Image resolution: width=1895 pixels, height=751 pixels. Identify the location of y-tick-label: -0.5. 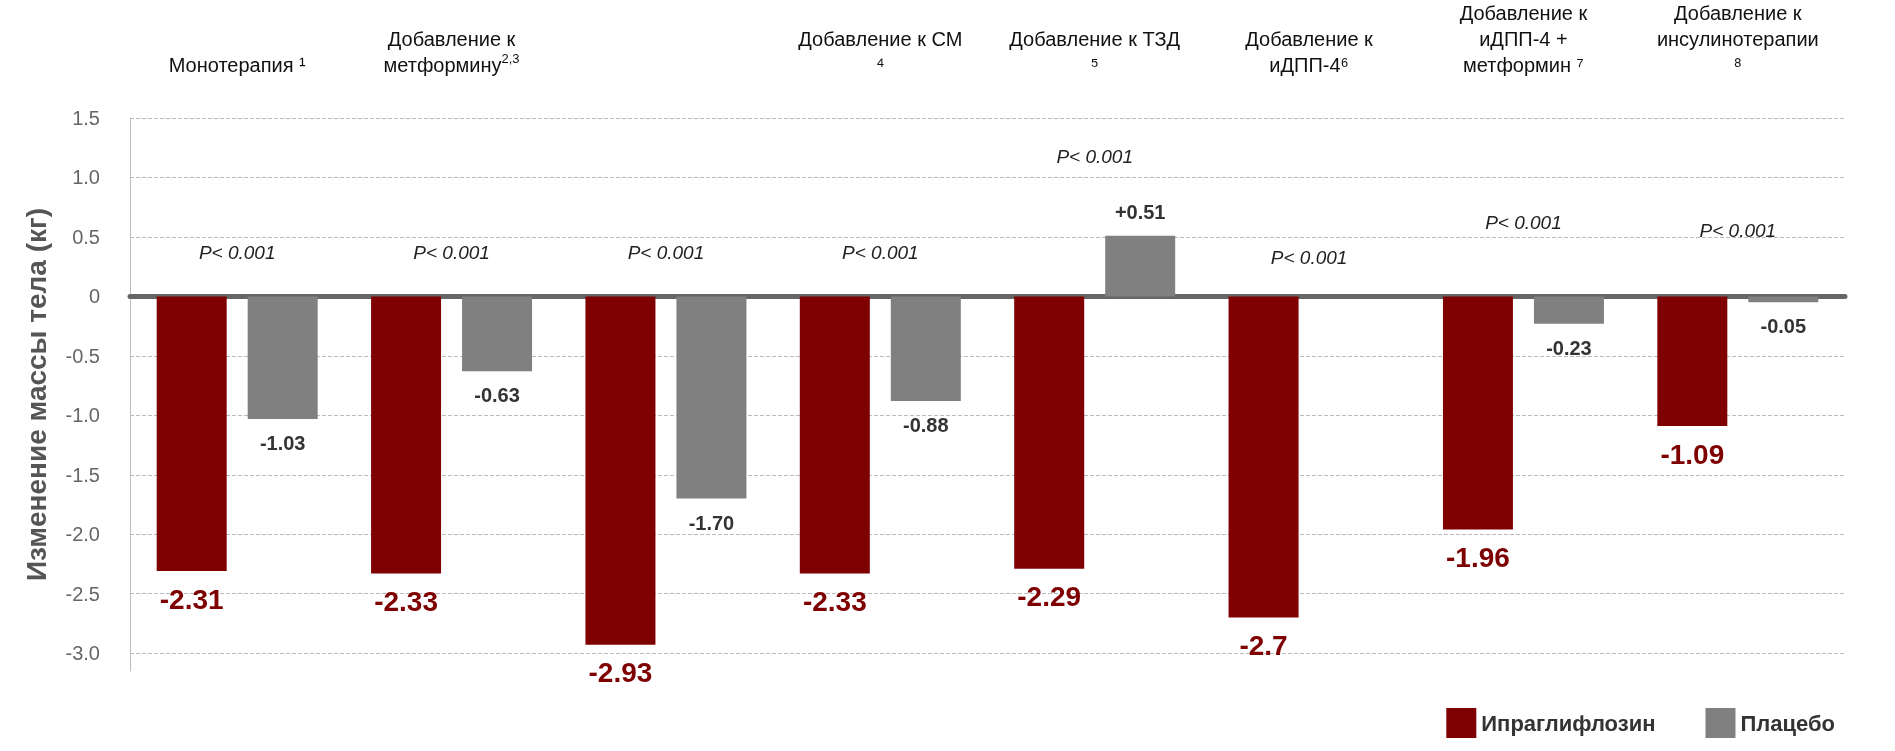
(82, 355).